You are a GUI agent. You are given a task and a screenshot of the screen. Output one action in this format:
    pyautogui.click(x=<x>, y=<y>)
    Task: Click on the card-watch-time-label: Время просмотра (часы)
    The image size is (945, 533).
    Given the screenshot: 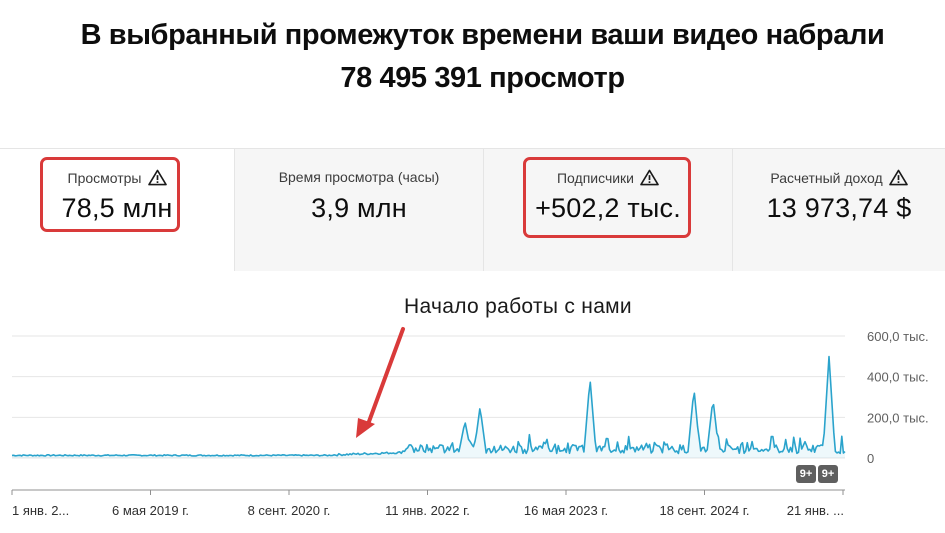 What is the action you would take?
    pyautogui.click(x=359, y=177)
    